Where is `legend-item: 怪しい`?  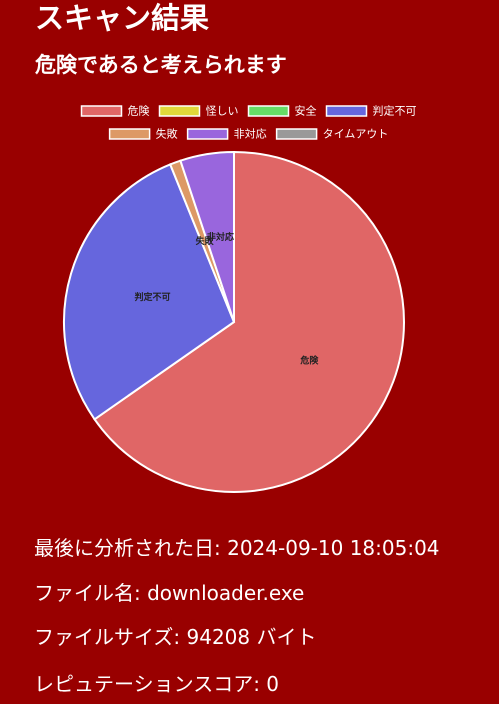
legend-item: 怪しい is located at coordinates (198, 111).